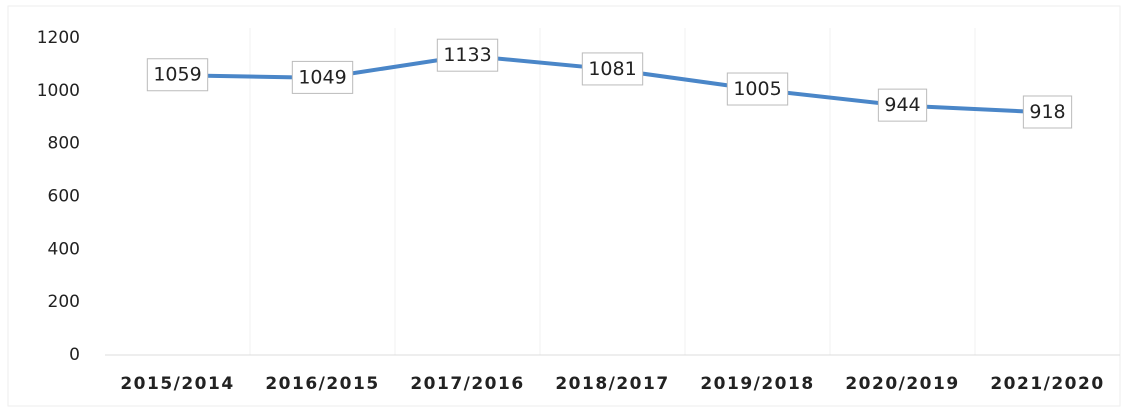 Image resolution: width=1127 pixels, height=412 pixels. I want to click on value-label: 1059, so click(177, 75).